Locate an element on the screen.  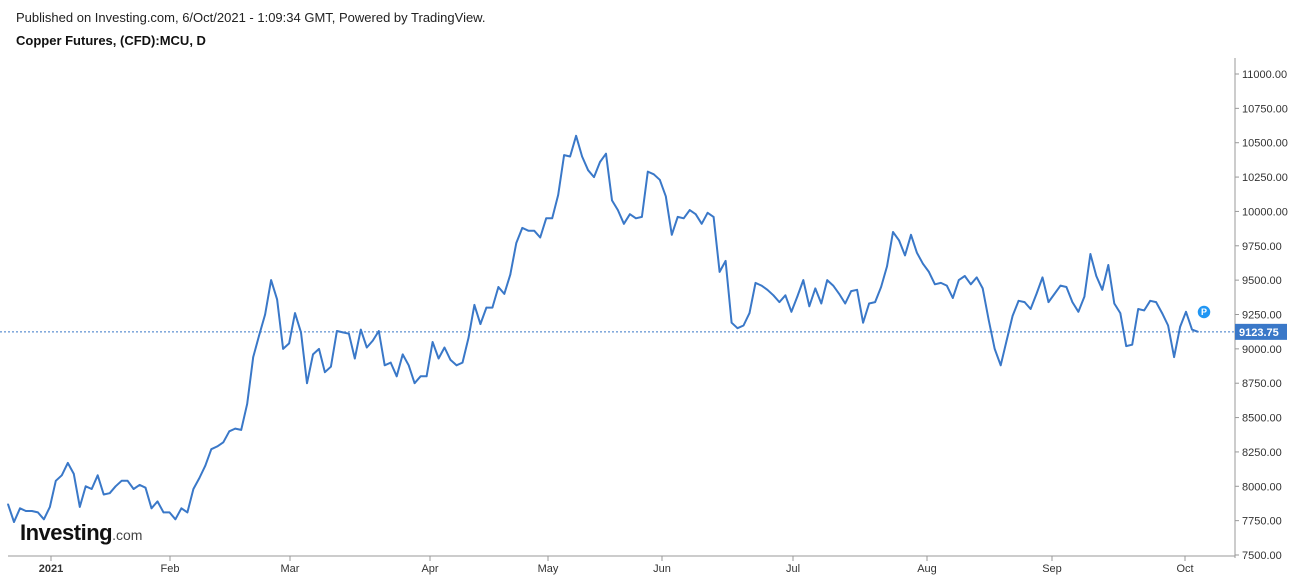
y-tick-label: 10250.00 is located at coordinates (1265, 178).